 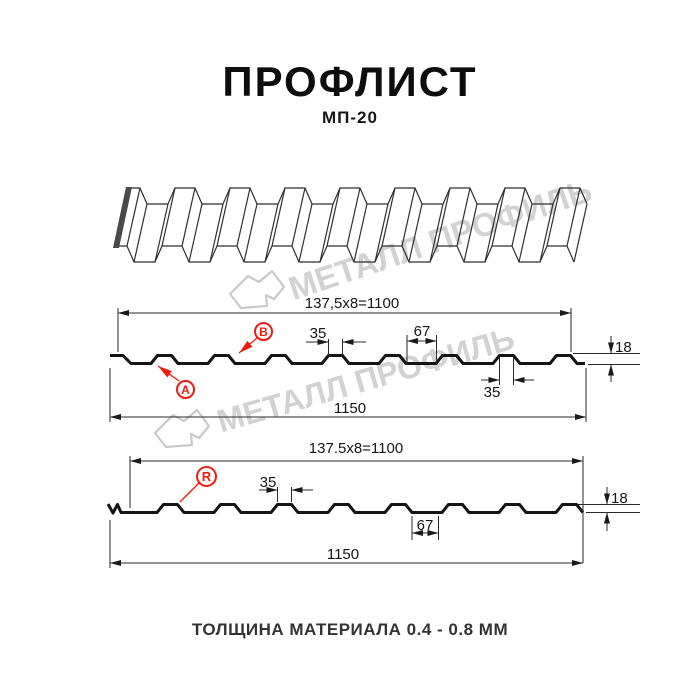 I want to click on profile-ab-dimensions, so click(x=374, y=365).